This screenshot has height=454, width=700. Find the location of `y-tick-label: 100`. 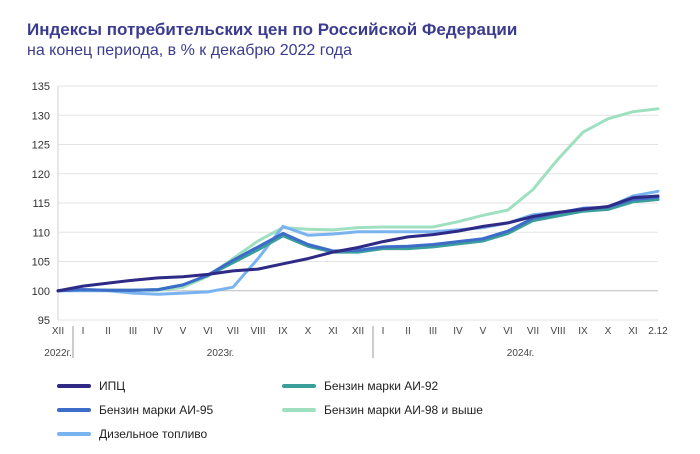

y-tick-label: 100 is located at coordinates (41, 292).